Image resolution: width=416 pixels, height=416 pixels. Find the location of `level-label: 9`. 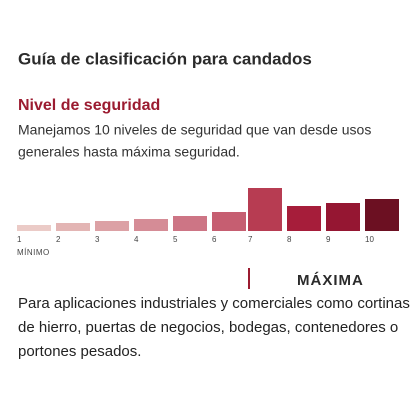

level-label: 9 is located at coordinates (328, 239).